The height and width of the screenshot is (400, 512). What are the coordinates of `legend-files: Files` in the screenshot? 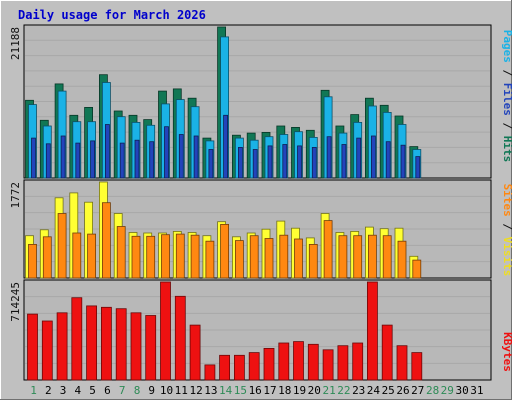 It's located at (506, 99).